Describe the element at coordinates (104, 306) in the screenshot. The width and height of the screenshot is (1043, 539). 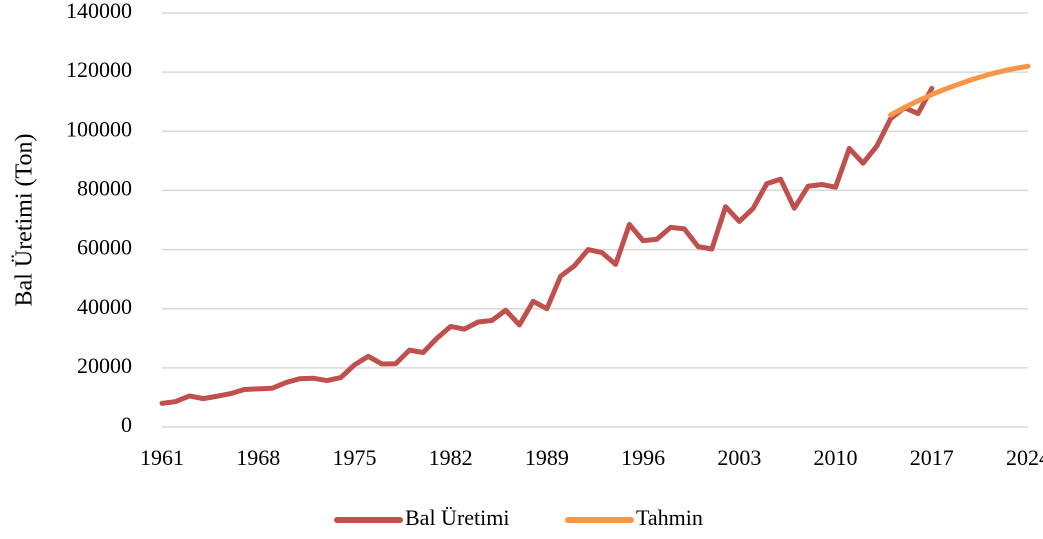
I see `y-tick-label: 40000` at that location.